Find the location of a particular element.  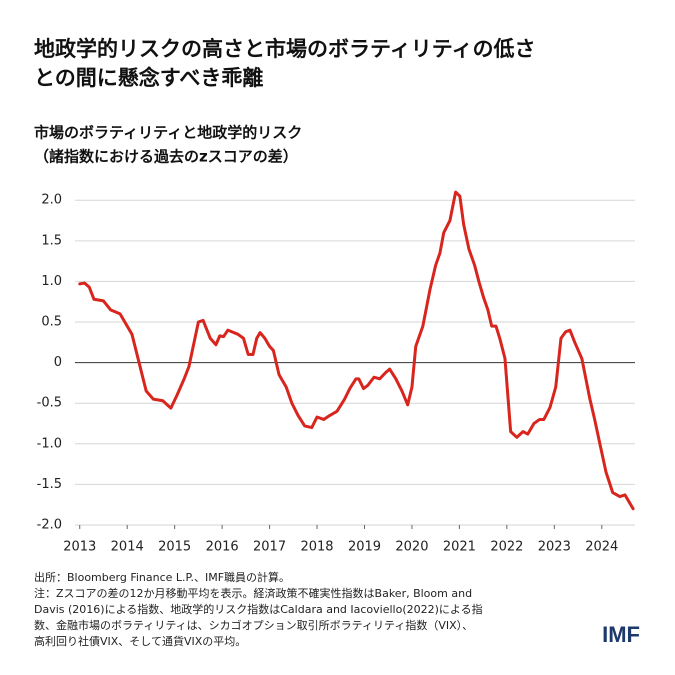

chart-subtitle: （諸指数における過去のzスコアの差） is located at coordinates (166, 157).